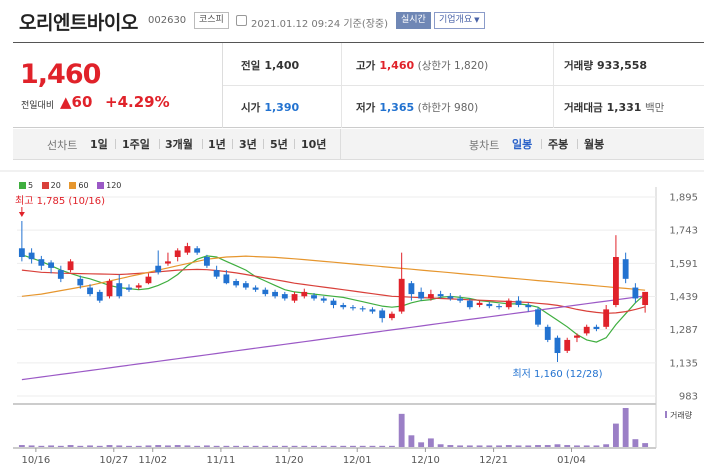 The image size is (704, 474). I want to click on low-arrow-head, so click(557, 346).